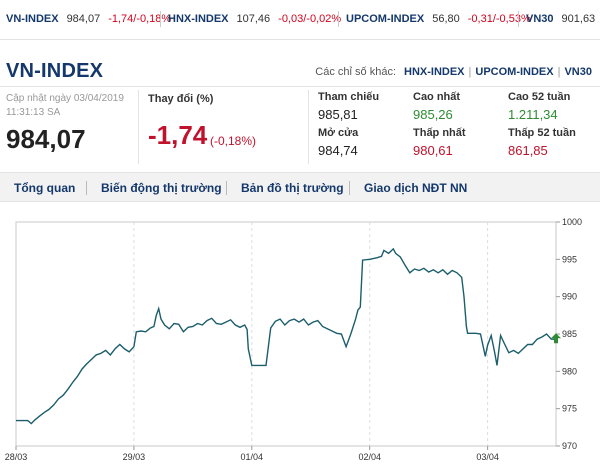  Describe the element at coordinates (446, 19) in the screenshot. I see `ticker-value: 56,80` at that location.